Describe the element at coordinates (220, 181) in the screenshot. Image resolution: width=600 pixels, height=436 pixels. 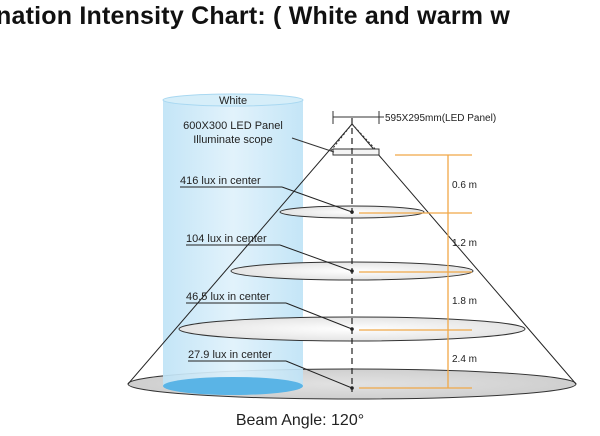
I see `lux-label-1: 416 lux in center` at that location.